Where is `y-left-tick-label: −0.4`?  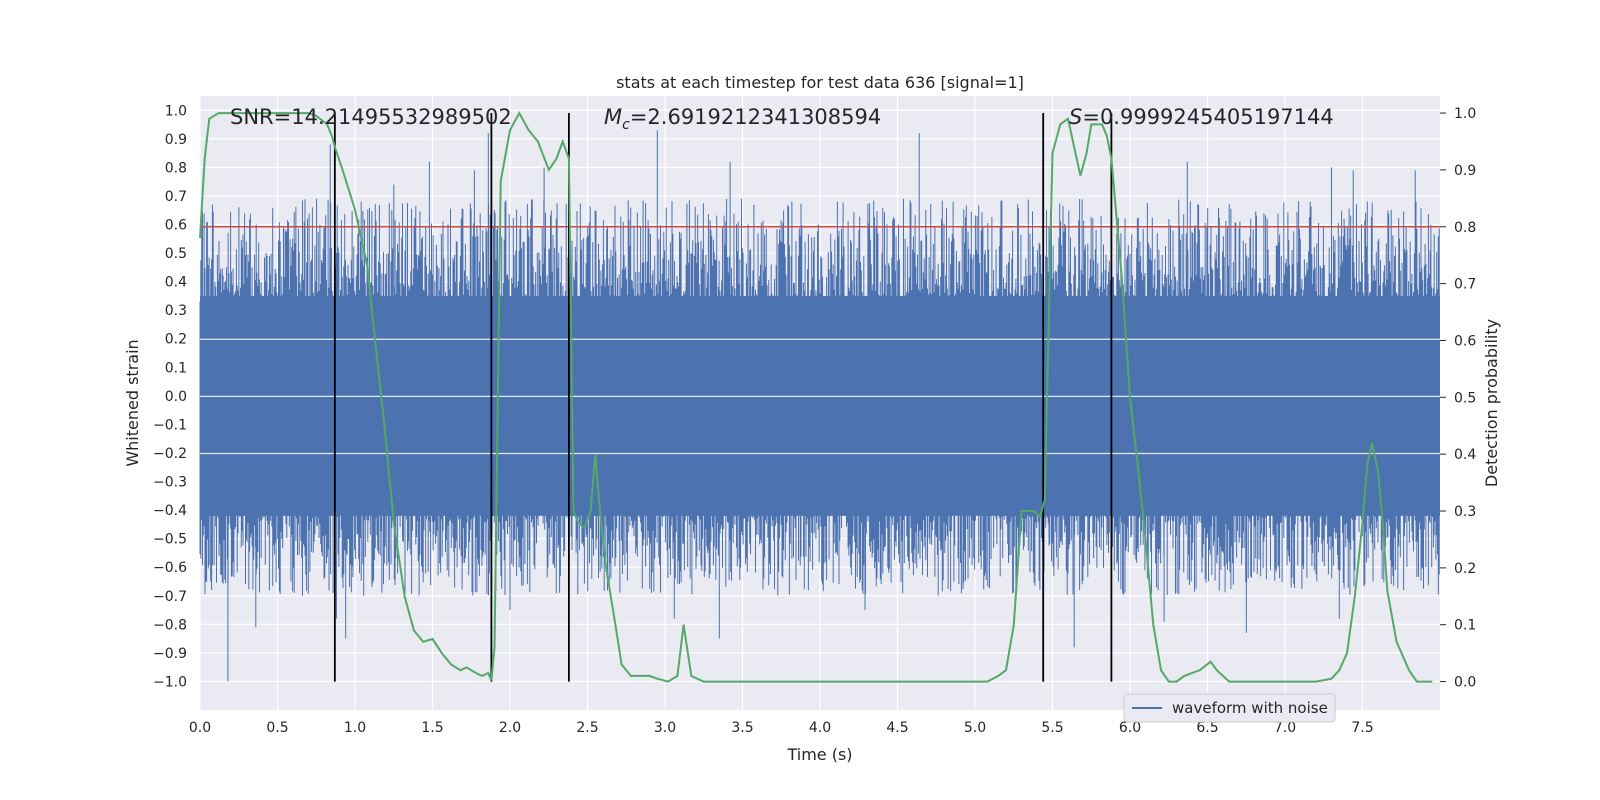
y-left-tick-label: −0.4 is located at coordinates (170, 511).